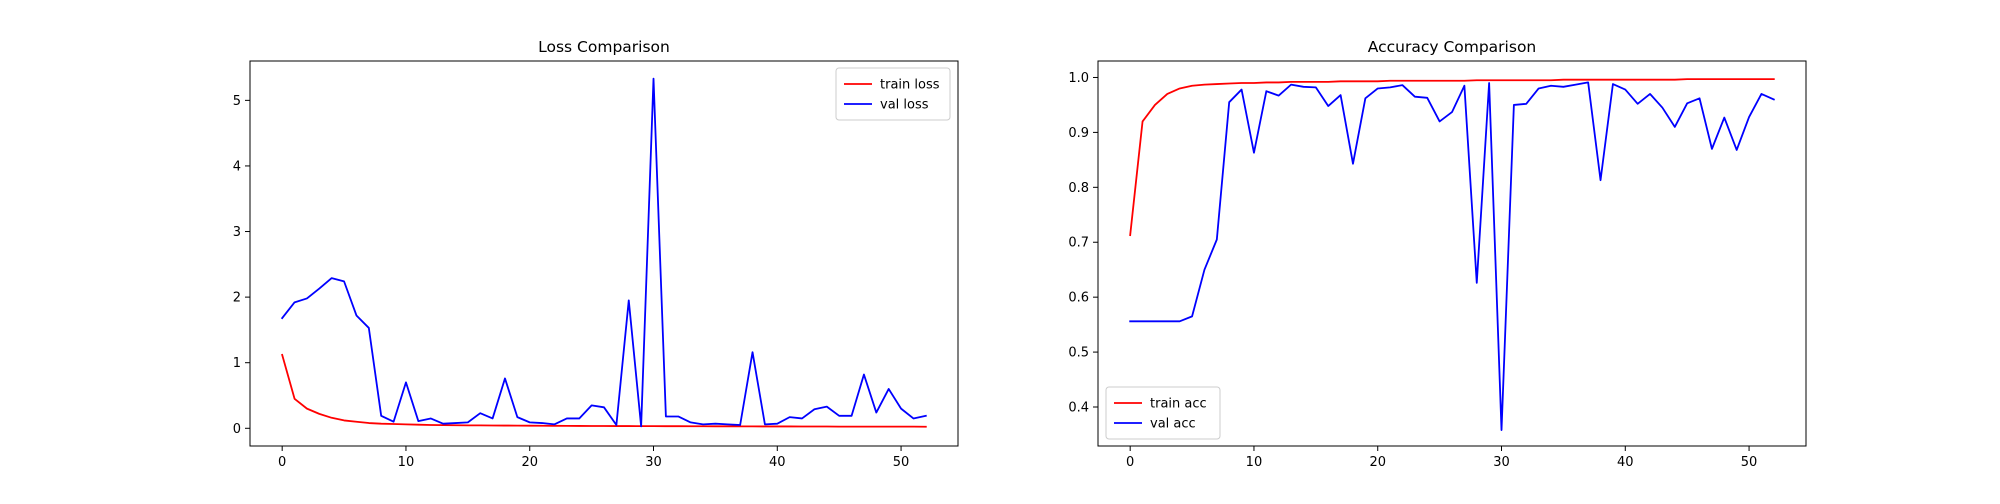 The image size is (2000, 504). What do you see at coordinates (1452, 47) in the screenshot?
I see `chart-title: Accuracy Comparison` at bounding box center [1452, 47].